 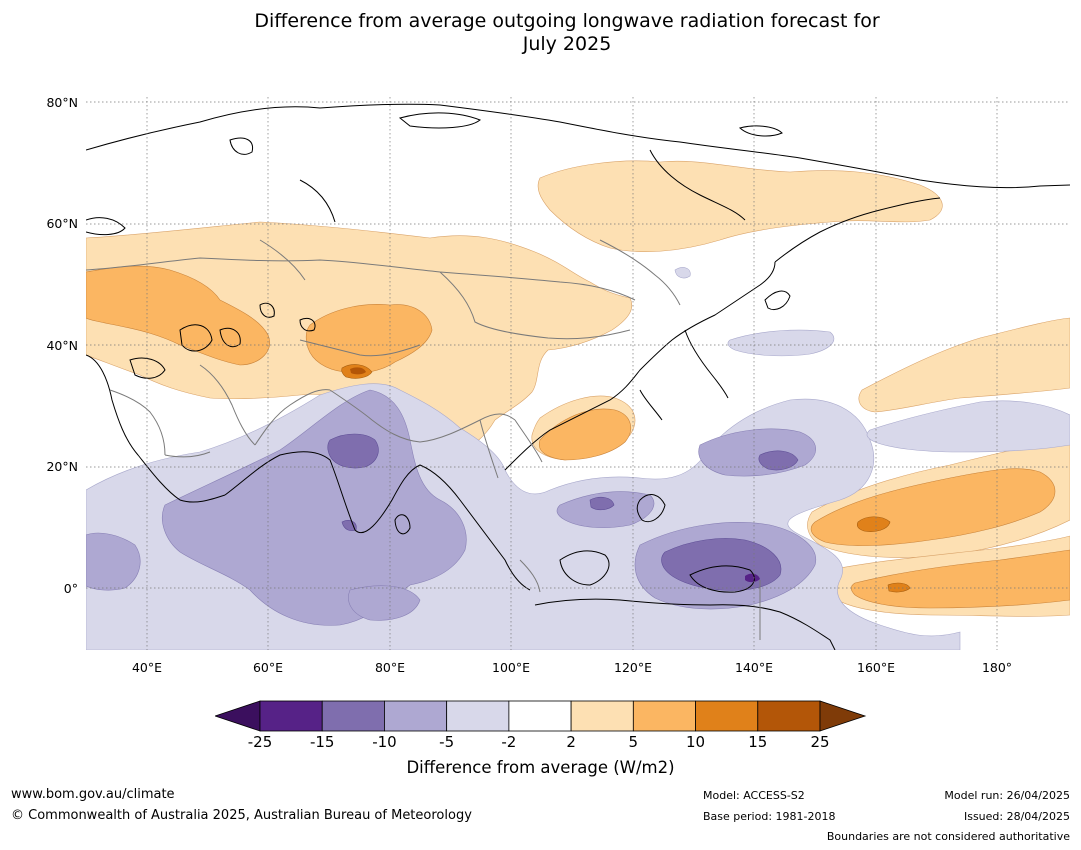 I want to click on colorbar-extension-low, so click(x=238, y=716).